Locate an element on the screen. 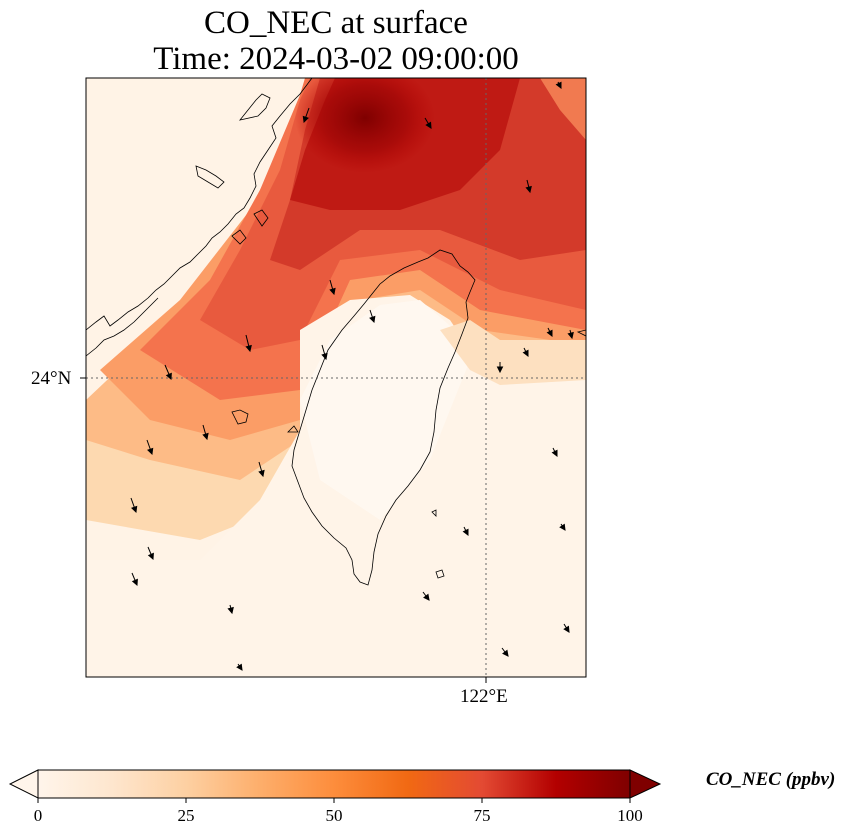 Image resolution: width=858 pixels, height=836 pixels. lat-tick-label: 24°N is located at coordinates (51, 378).